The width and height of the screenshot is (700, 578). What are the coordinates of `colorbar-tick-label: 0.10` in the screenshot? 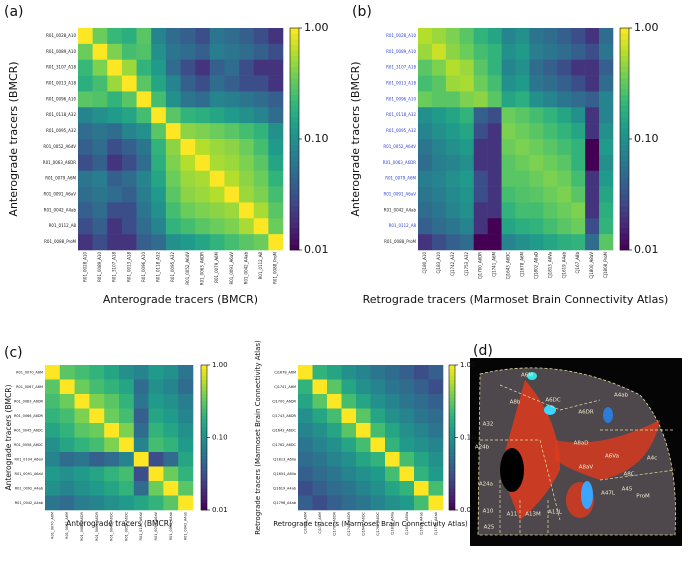 It's located at (468, 438).